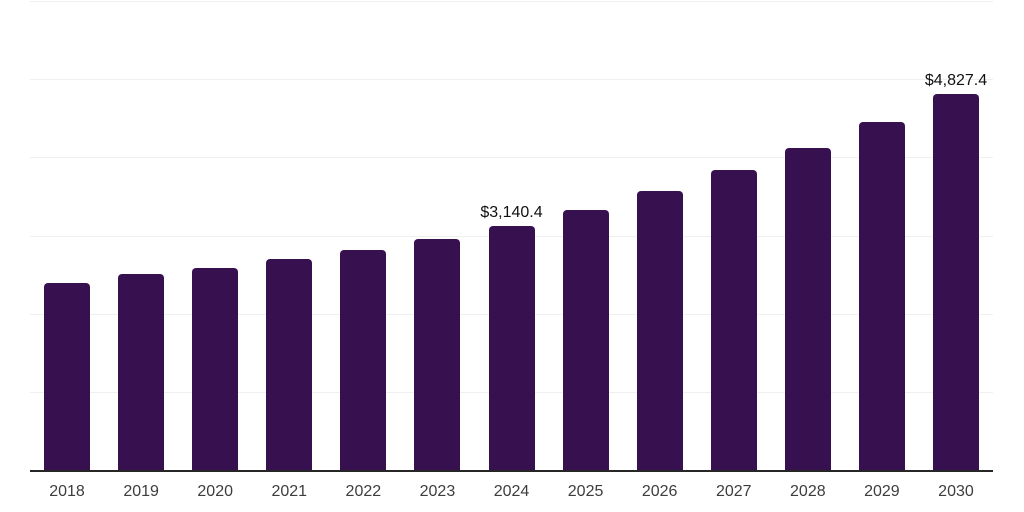 Image resolution: width=1024 pixels, height=512 pixels. Describe the element at coordinates (659, 330) in the screenshot. I see `bar-2026` at that location.